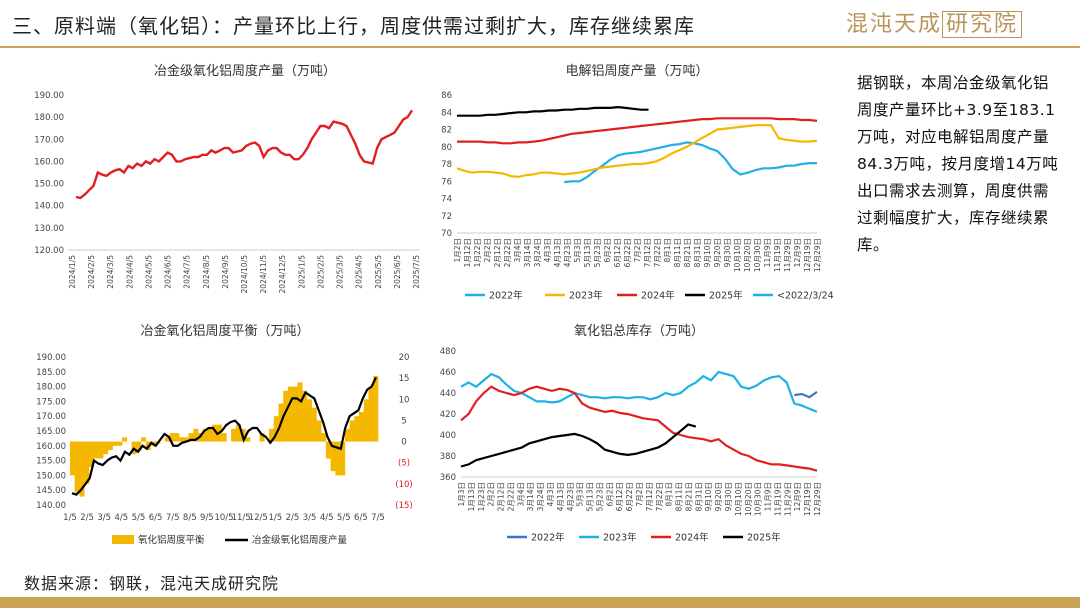 The width and height of the screenshot is (1080, 608). I want to click on y-left-tick-label: 185.00, so click(51, 373).